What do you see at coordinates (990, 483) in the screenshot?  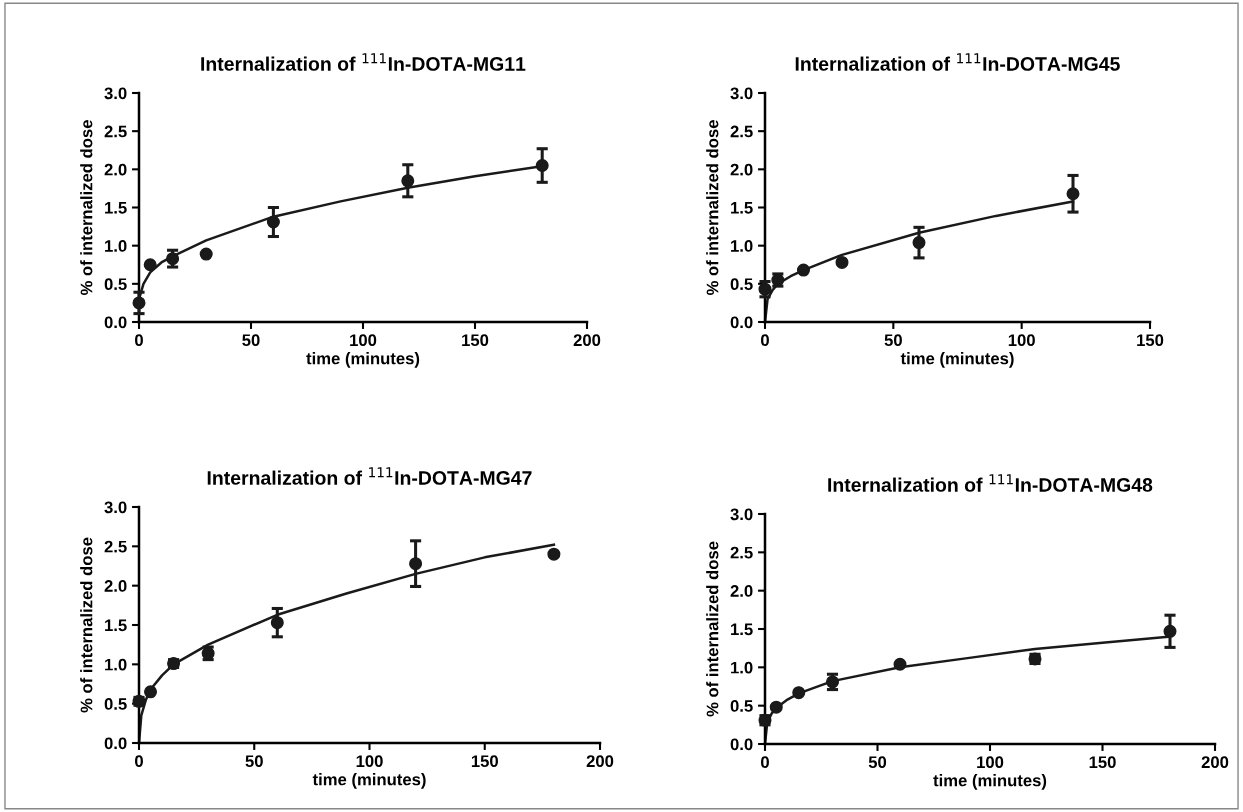 I see `chart-title: Internalization of $^{111}$In-DOTA-MG48` at bounding box center [990, 483].